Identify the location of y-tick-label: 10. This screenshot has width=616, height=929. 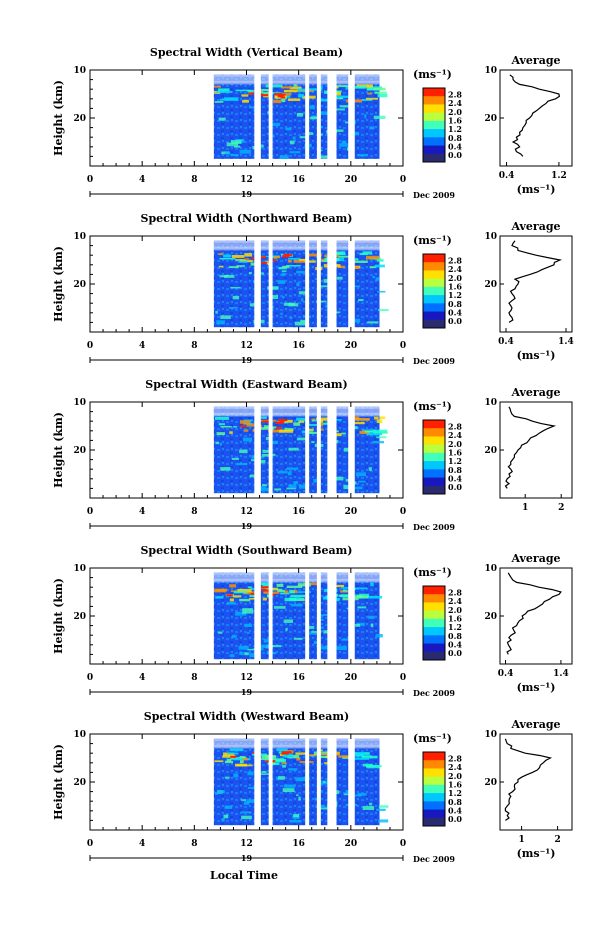
(79, 569).